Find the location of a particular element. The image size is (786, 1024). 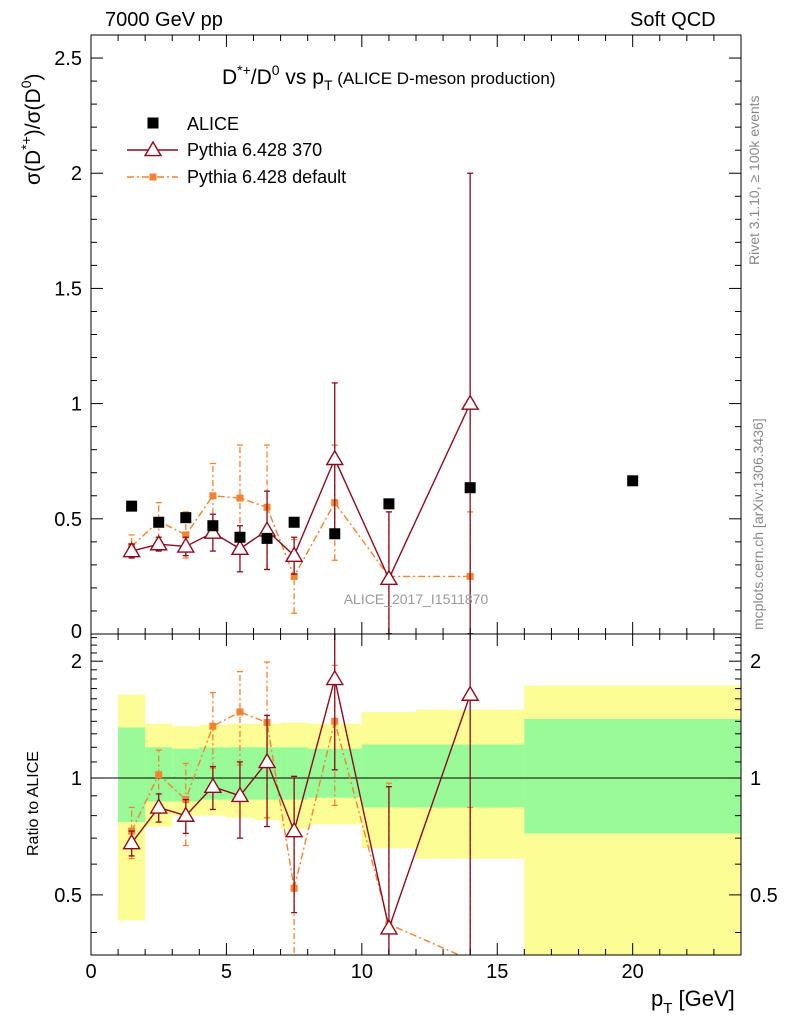

legend-pythia-default-label: Pythia 6.428 default is located at coordinates (266, 177).